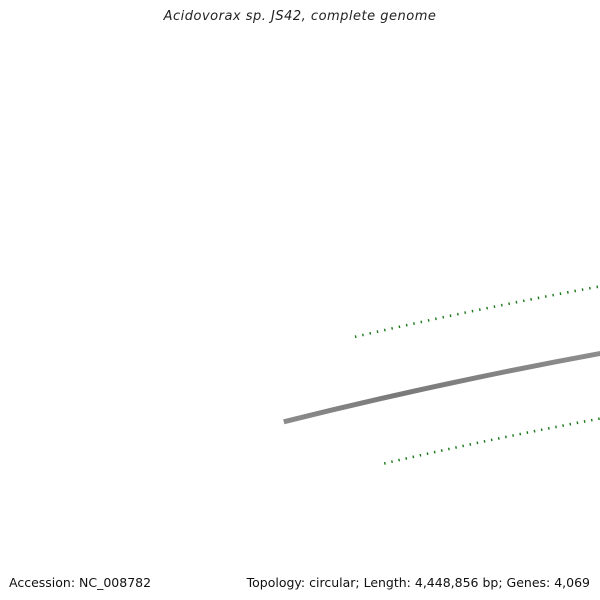 This screenshot has height=600, width=600. I want to click on genome-backbone, so click(441, 388).